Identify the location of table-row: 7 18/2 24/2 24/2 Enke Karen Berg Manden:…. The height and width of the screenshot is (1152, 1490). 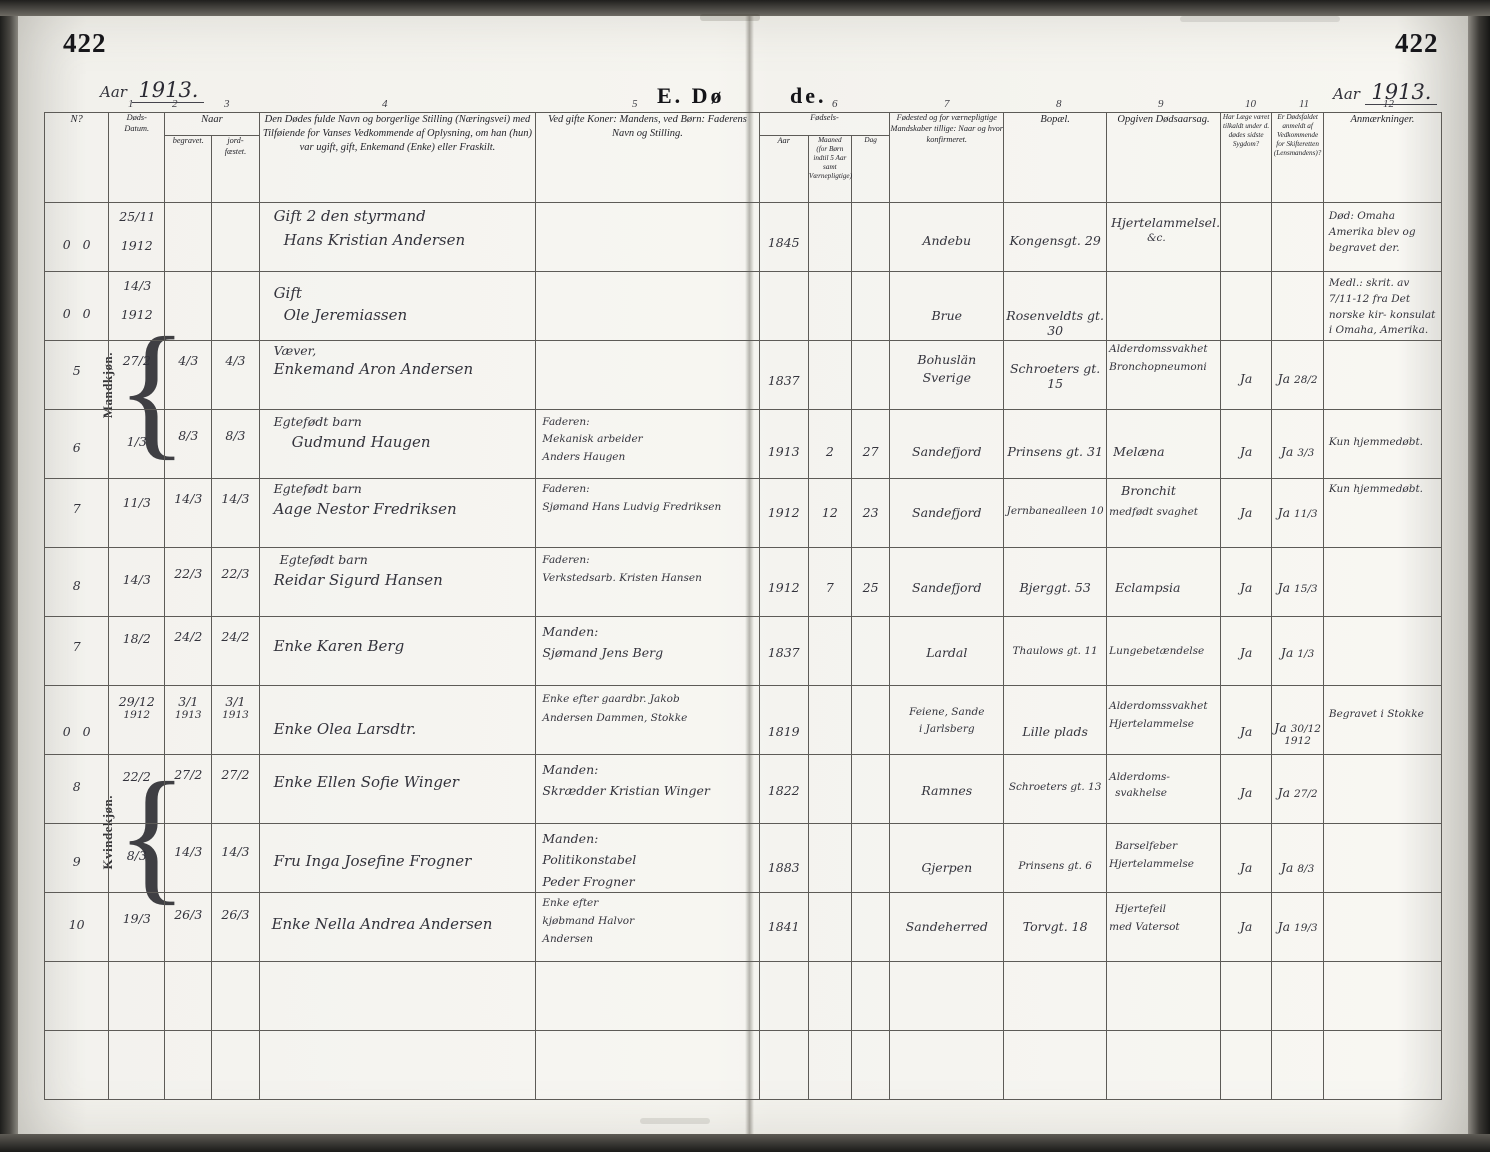
(743, 651).